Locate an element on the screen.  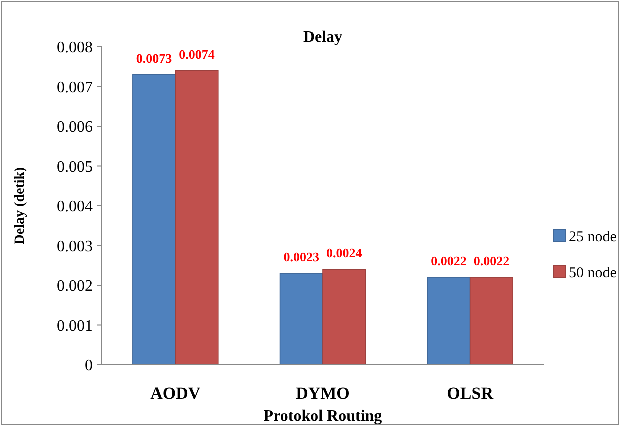
y-tick-label: 0.007 is located at coordinates (75, 87).